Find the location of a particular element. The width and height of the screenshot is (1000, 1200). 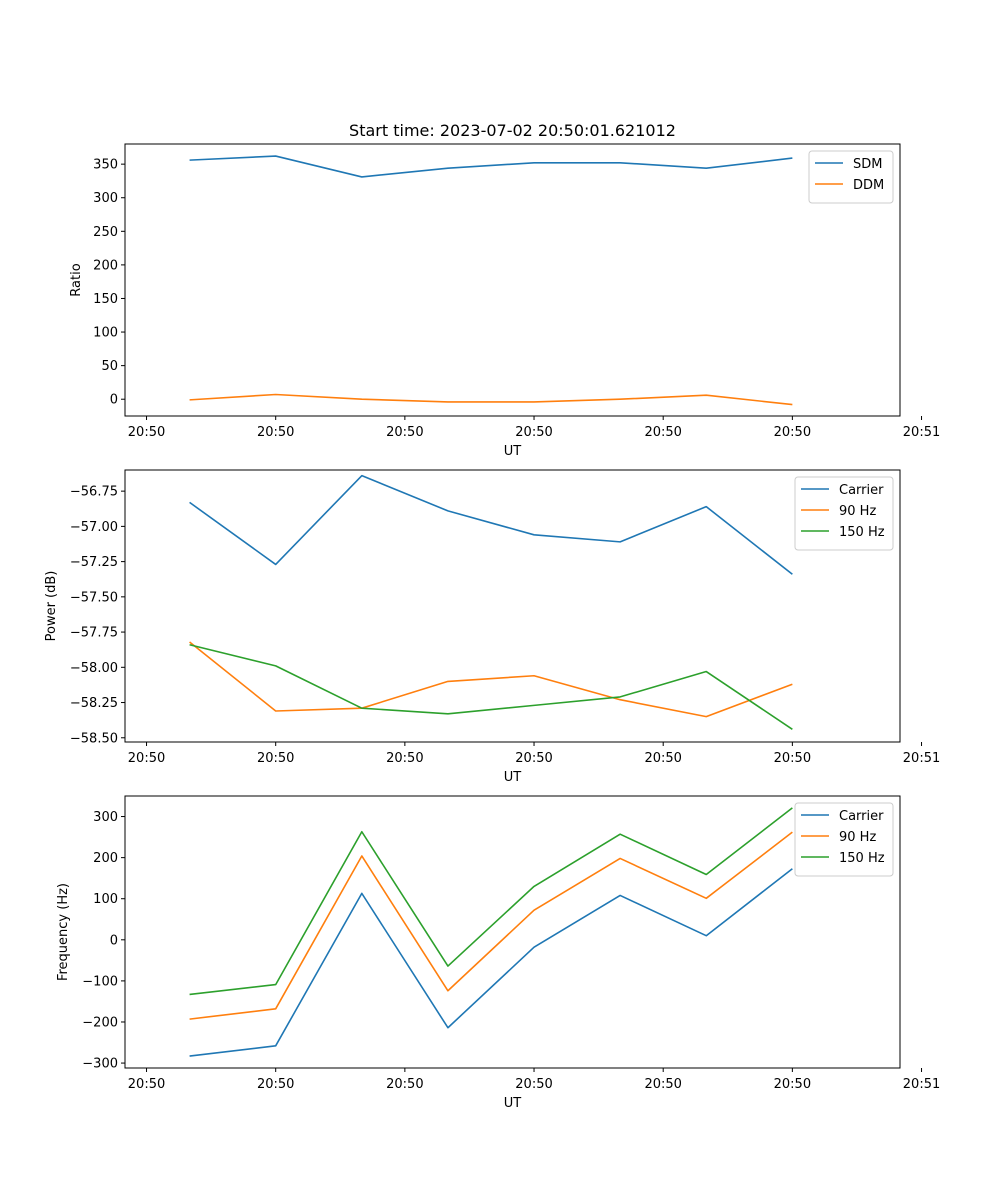

y-tick-label: −58.25 is located at coordinates (94, 703).